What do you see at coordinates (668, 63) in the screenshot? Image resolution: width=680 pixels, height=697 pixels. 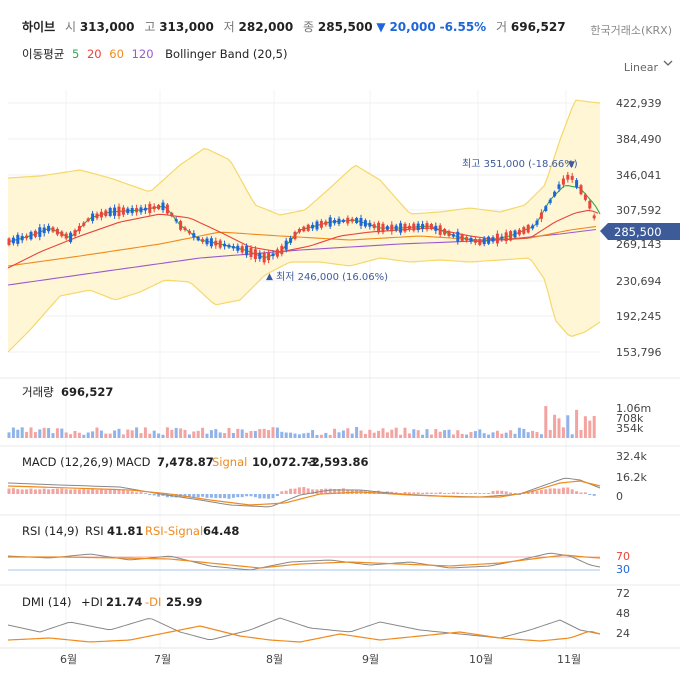 I see `chevron-down-icon` at bounding box center [668, 63].